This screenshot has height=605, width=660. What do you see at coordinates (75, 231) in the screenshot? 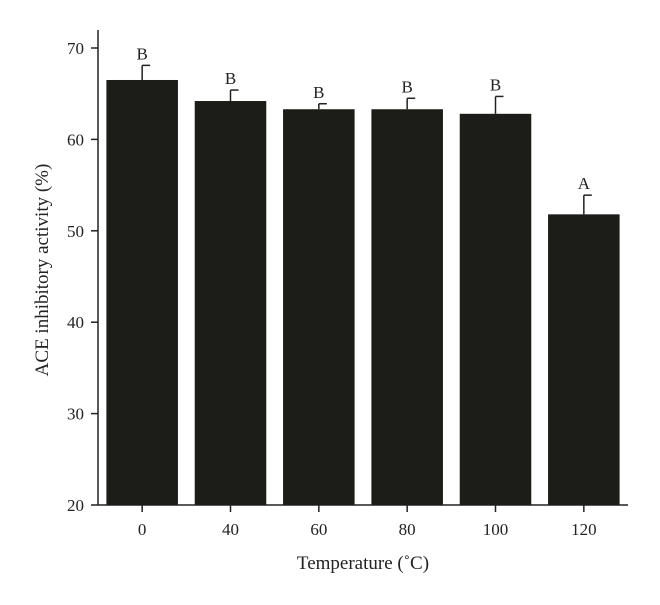
I see `y-tick-label: 50` at bounding box center [75, 231].